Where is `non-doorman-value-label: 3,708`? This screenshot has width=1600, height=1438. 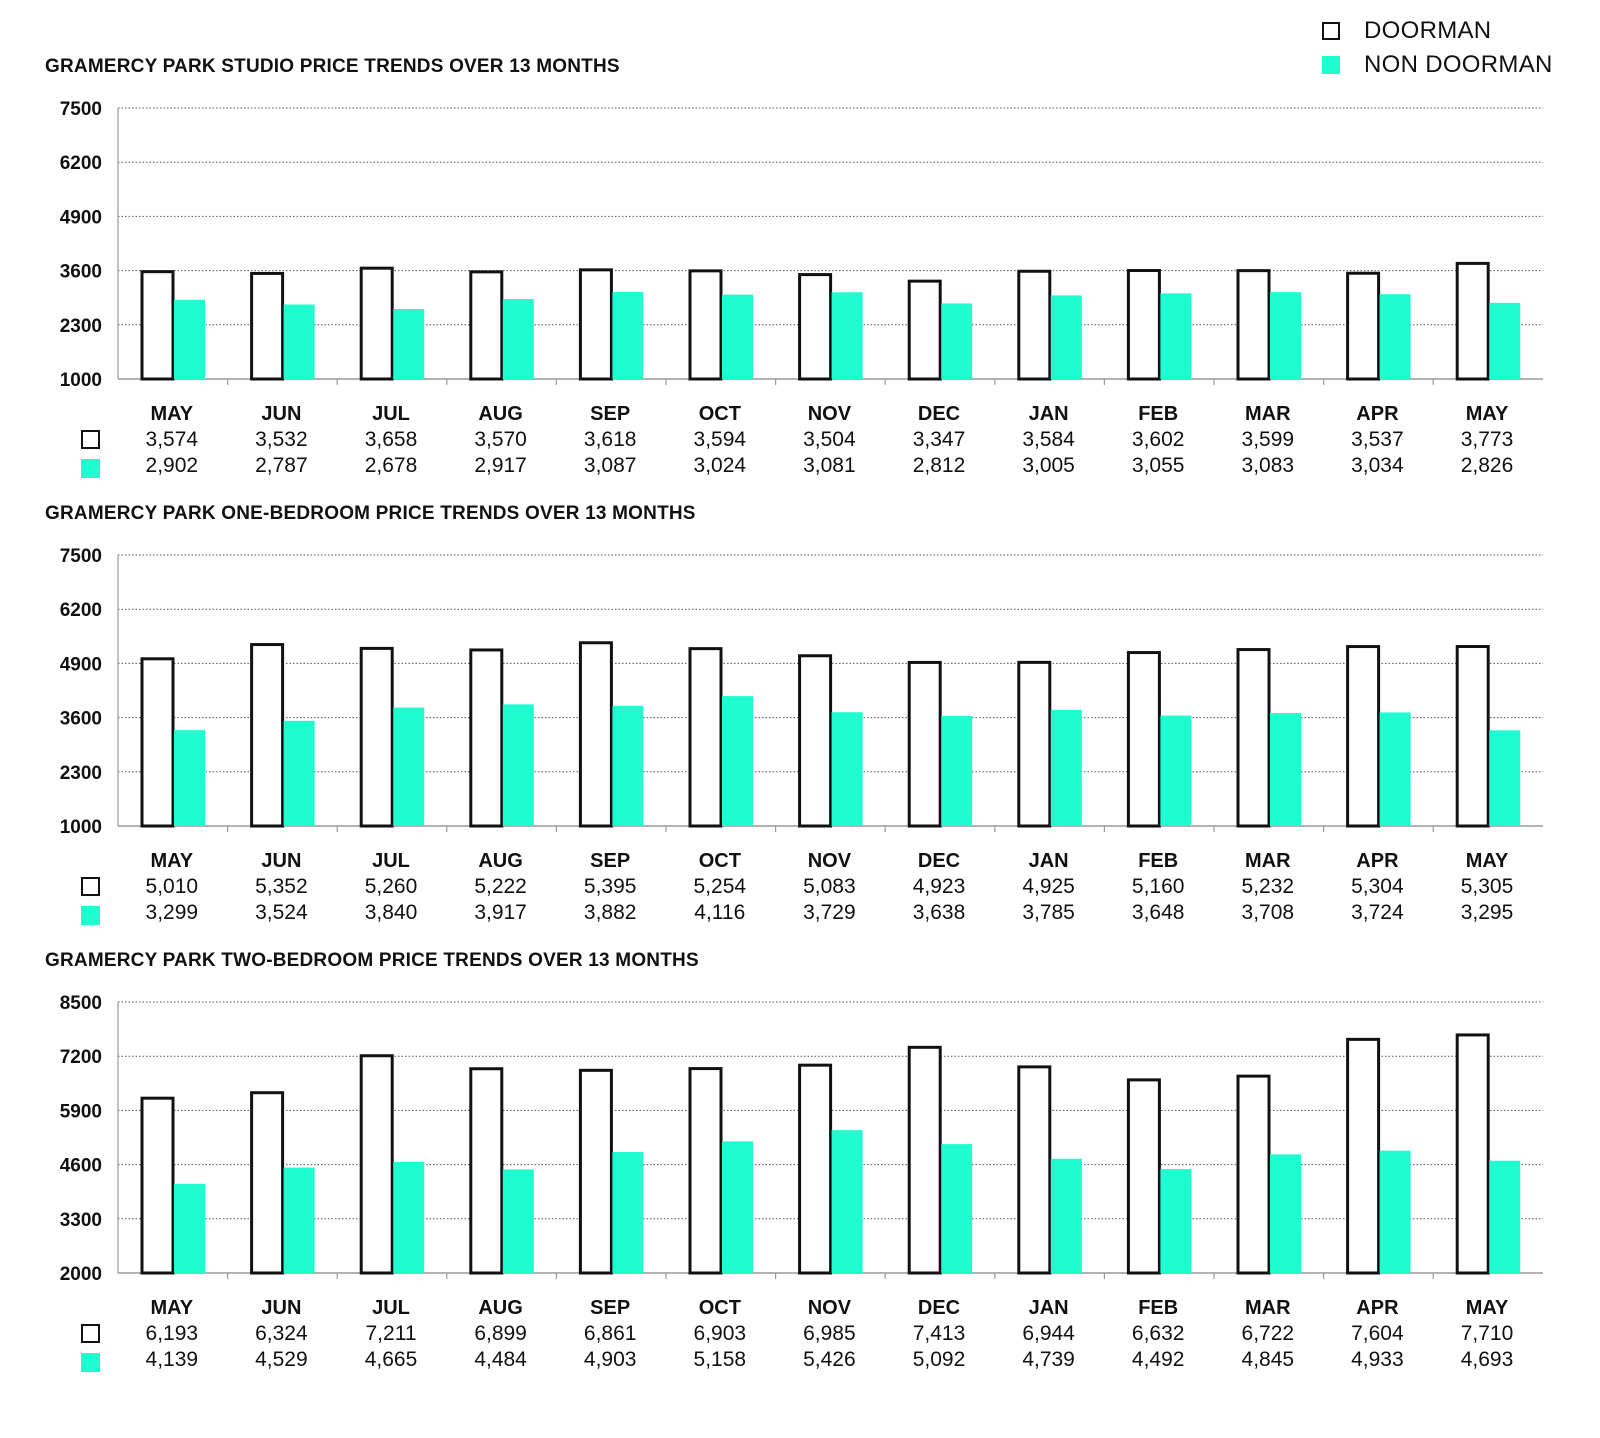 non-doorman-value-label: 3,708 is located at coordinates (1268, 912).